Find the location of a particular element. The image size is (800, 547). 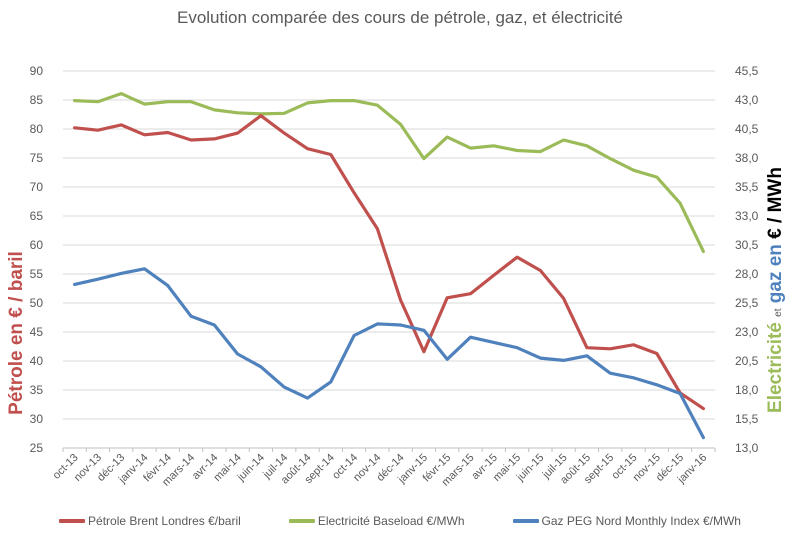

y-tick-left: 65 is located at coordinates (37, 216).